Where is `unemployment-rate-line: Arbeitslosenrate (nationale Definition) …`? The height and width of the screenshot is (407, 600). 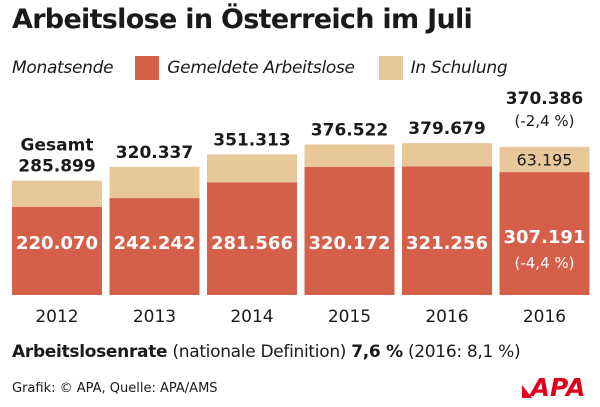 unemployment-rate-line: Arbeitslosenrate (nationale Definition) … is located at coordinates (266, 352).